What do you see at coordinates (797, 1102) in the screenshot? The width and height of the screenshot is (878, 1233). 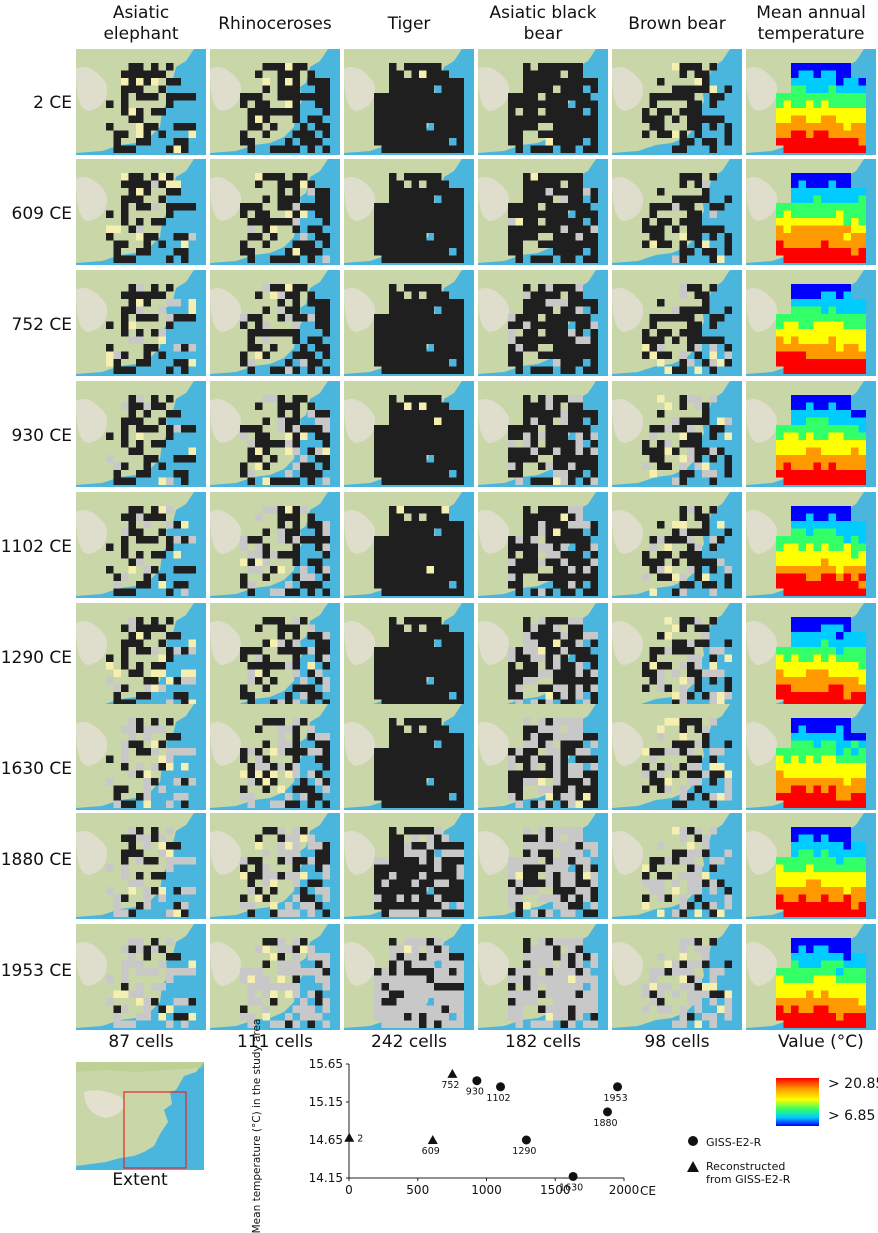 I see `legend-color-ramp` at bounding box center [797, 1102].